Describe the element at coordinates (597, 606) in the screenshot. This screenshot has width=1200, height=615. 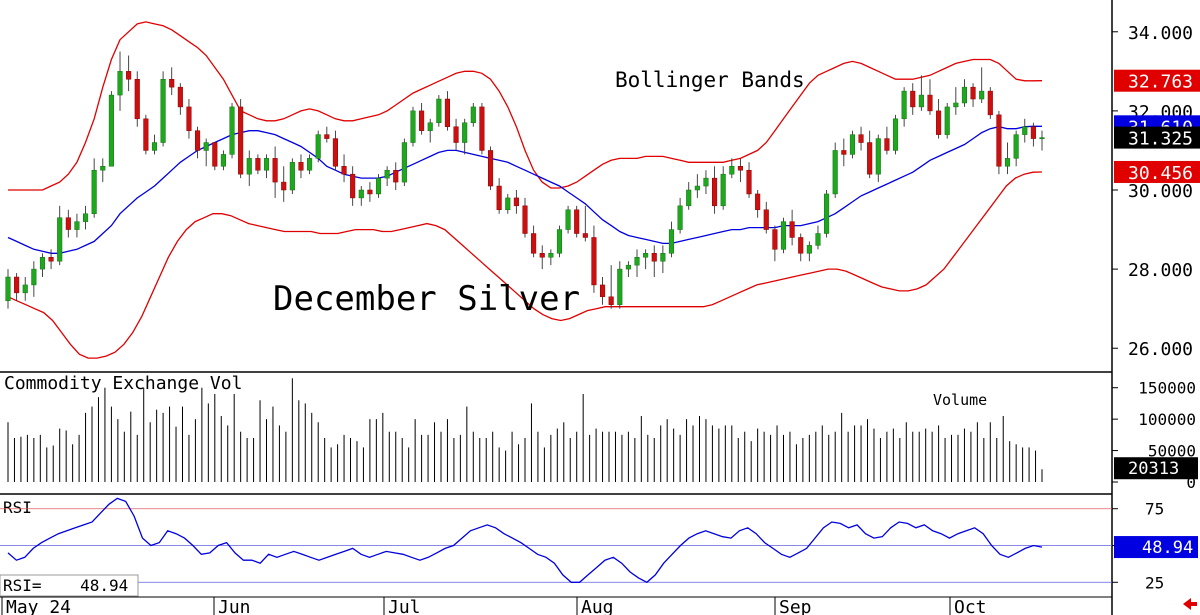
I see `month-label: Aug` at that location.